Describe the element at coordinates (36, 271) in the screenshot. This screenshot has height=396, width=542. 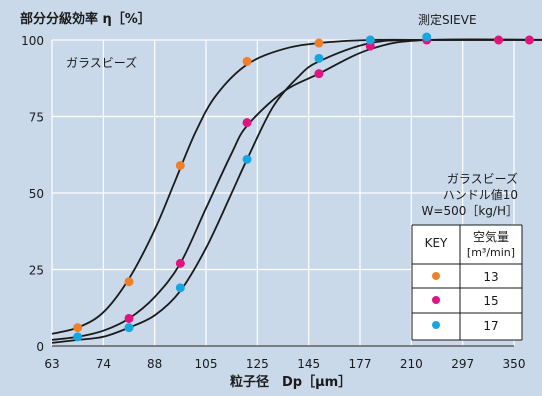
I see `y-tick-label: 25` at that location.